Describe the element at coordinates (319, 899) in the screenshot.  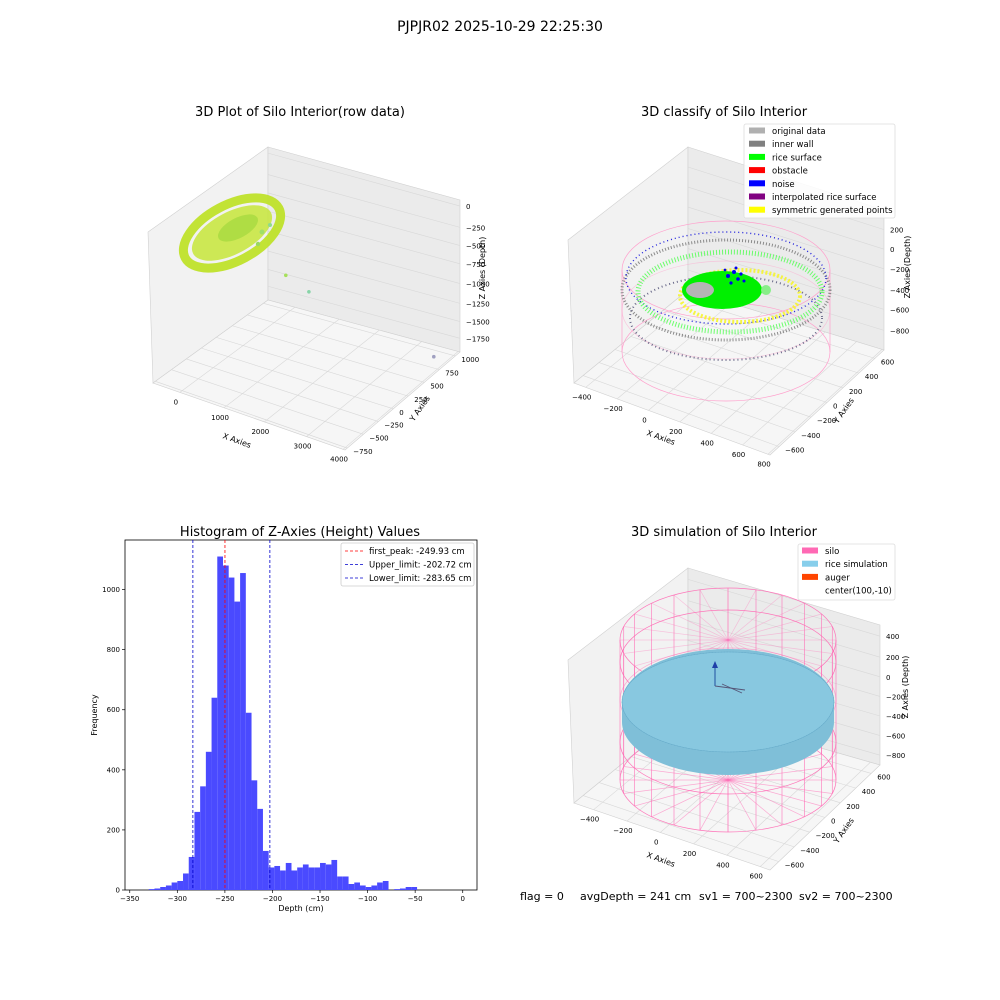
I see `histogram-x-tick-label: −150` at that location.